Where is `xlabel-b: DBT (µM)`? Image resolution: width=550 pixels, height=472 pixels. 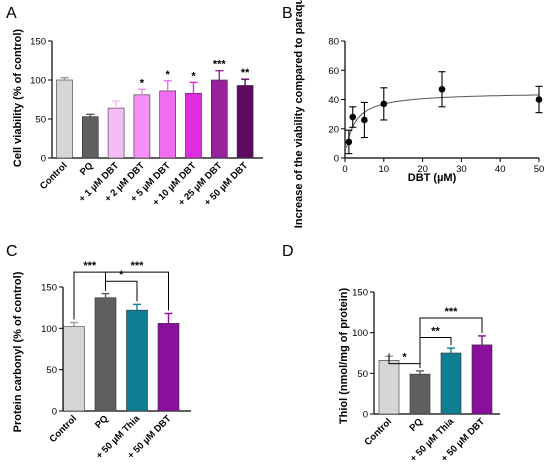 xlabel-b: DBT (µM) is located at coordinates (432, 178).